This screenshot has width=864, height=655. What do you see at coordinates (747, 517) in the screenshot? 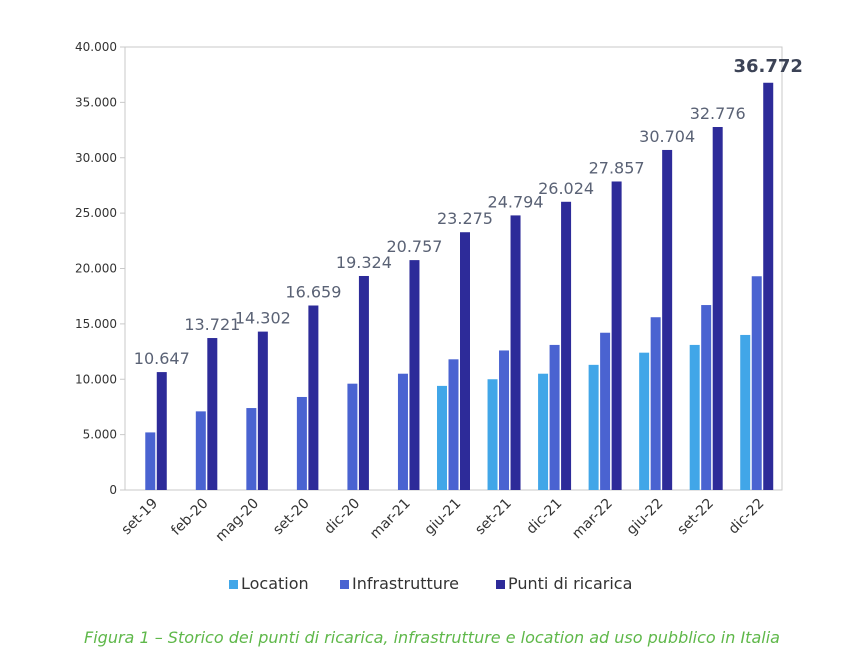
I see `x-tick-label: dic-22` at bounding box center [747, 517].